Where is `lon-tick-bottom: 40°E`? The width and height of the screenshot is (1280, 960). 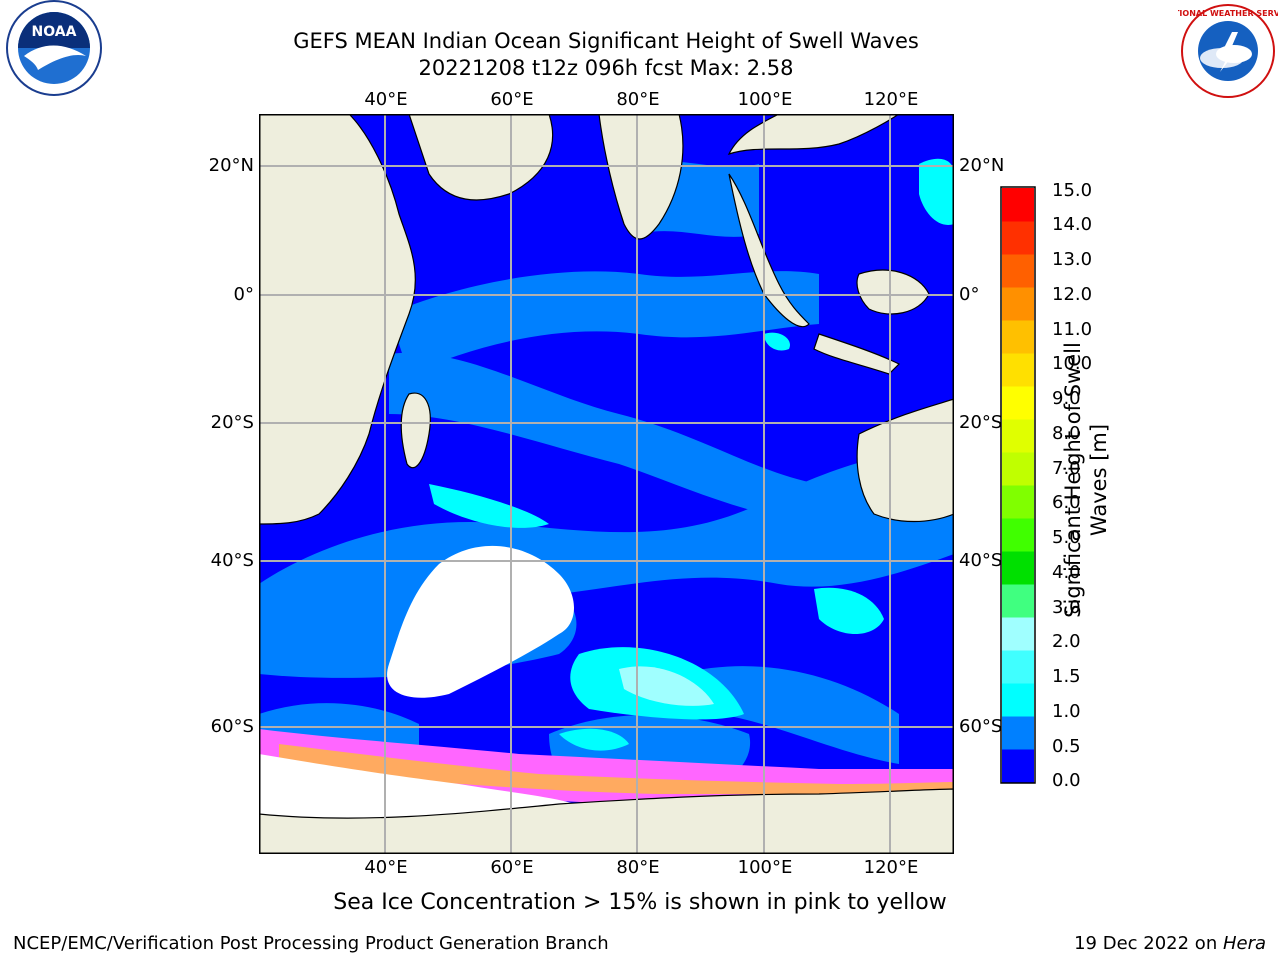 lon-tick-bottom: 40°E is located at coordinates (386, 867).